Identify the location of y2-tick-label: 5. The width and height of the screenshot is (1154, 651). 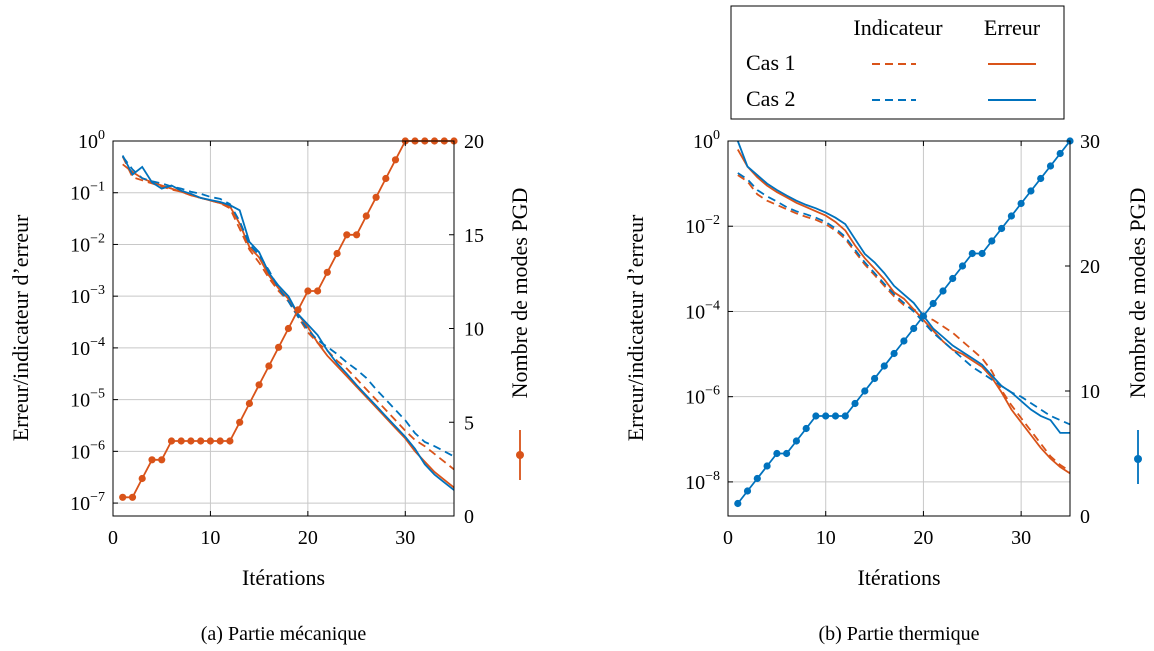
(469, 423).